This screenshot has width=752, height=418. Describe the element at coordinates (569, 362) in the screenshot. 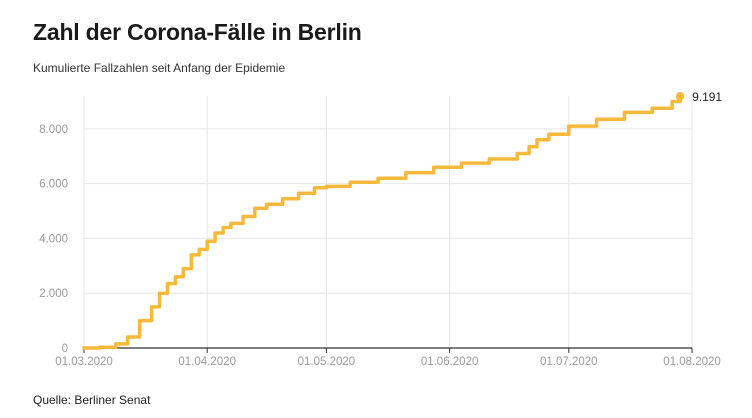

I see `x-tick-label: 01.07.2020` at that location.